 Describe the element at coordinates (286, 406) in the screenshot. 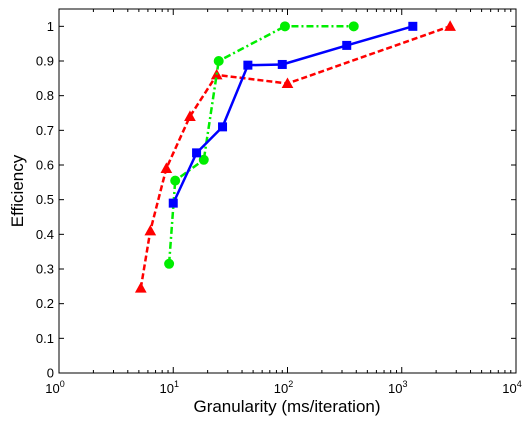

I see `x-axis-title: Granularity (ms/iteration)` at that location.